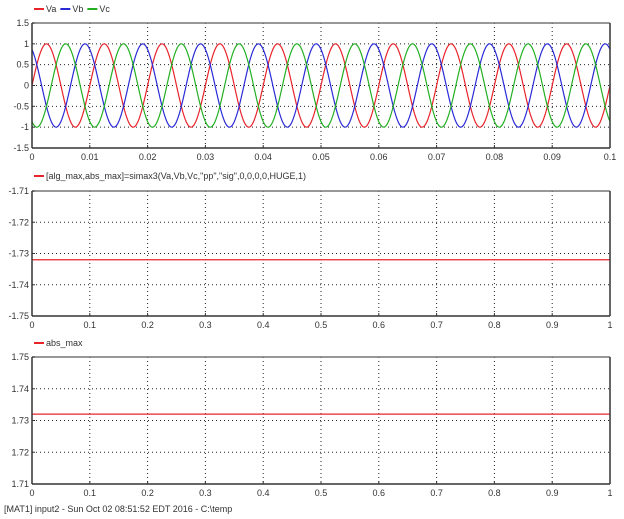  What do you see at coordinates (90, 157) in the screenshot?
I see `x-tick-label: 0.01` at bounding box center [90, 157].